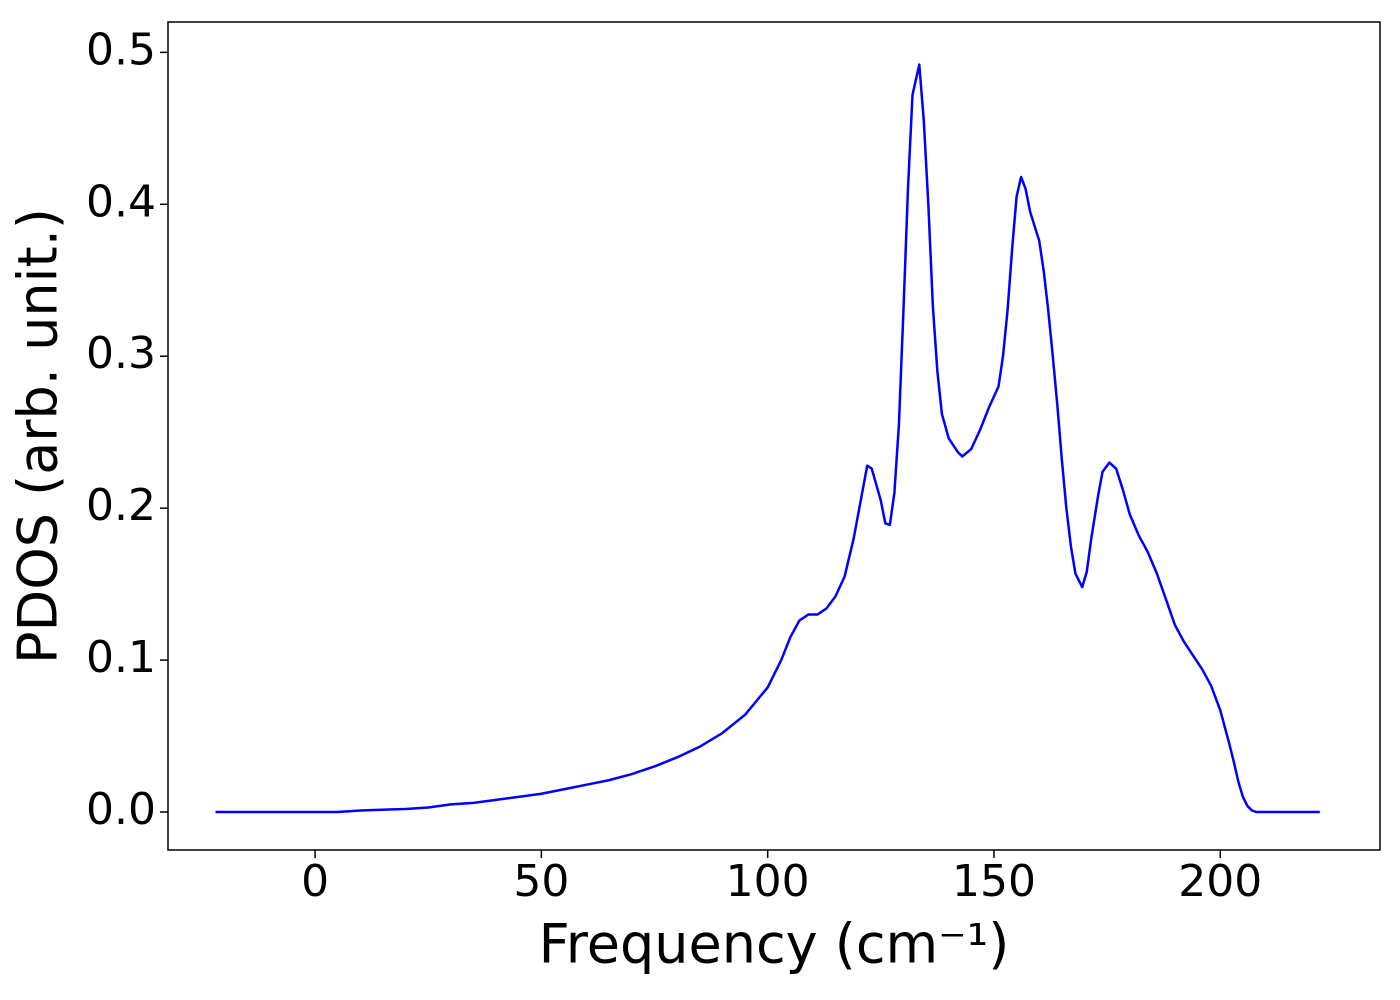 This screenshot has height=1000, width=1400. Describe the element at coordinates (121, 505) in the screenshot. I see `y-tick-label: 0.2` at that location.